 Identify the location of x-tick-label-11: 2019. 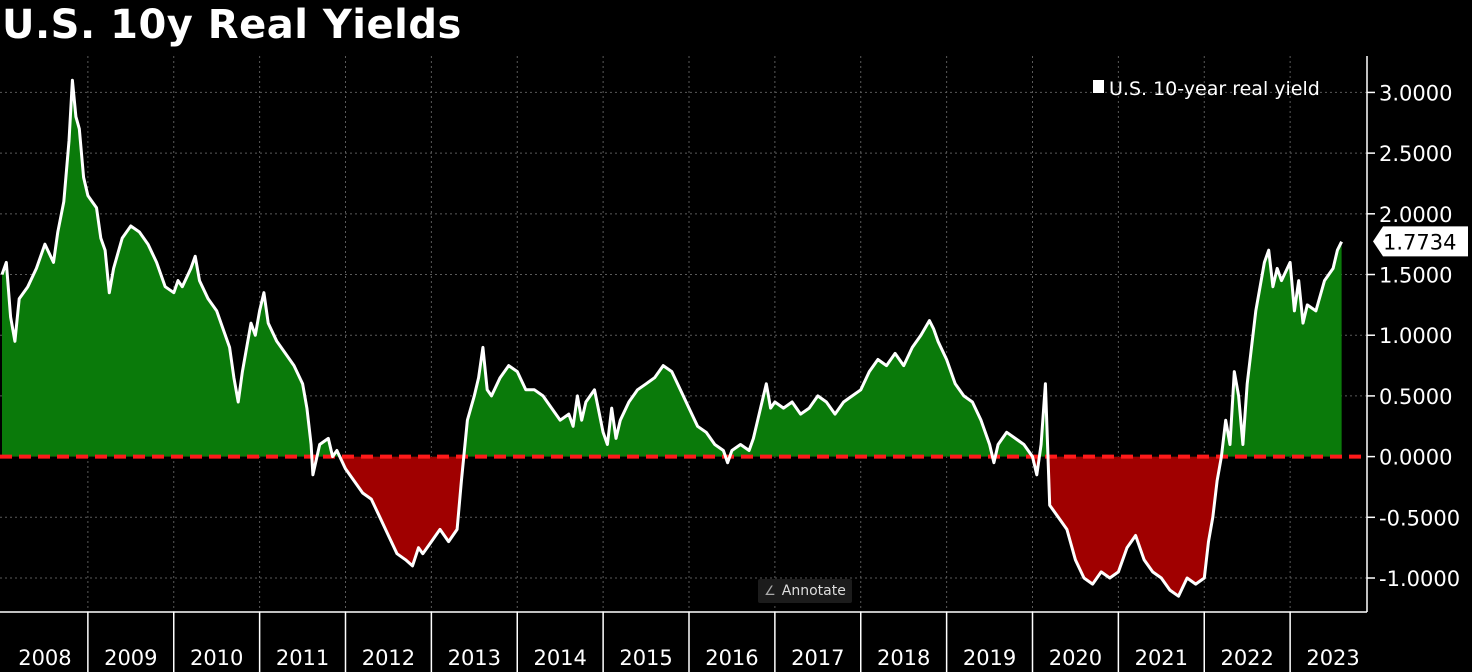
(989, 658).